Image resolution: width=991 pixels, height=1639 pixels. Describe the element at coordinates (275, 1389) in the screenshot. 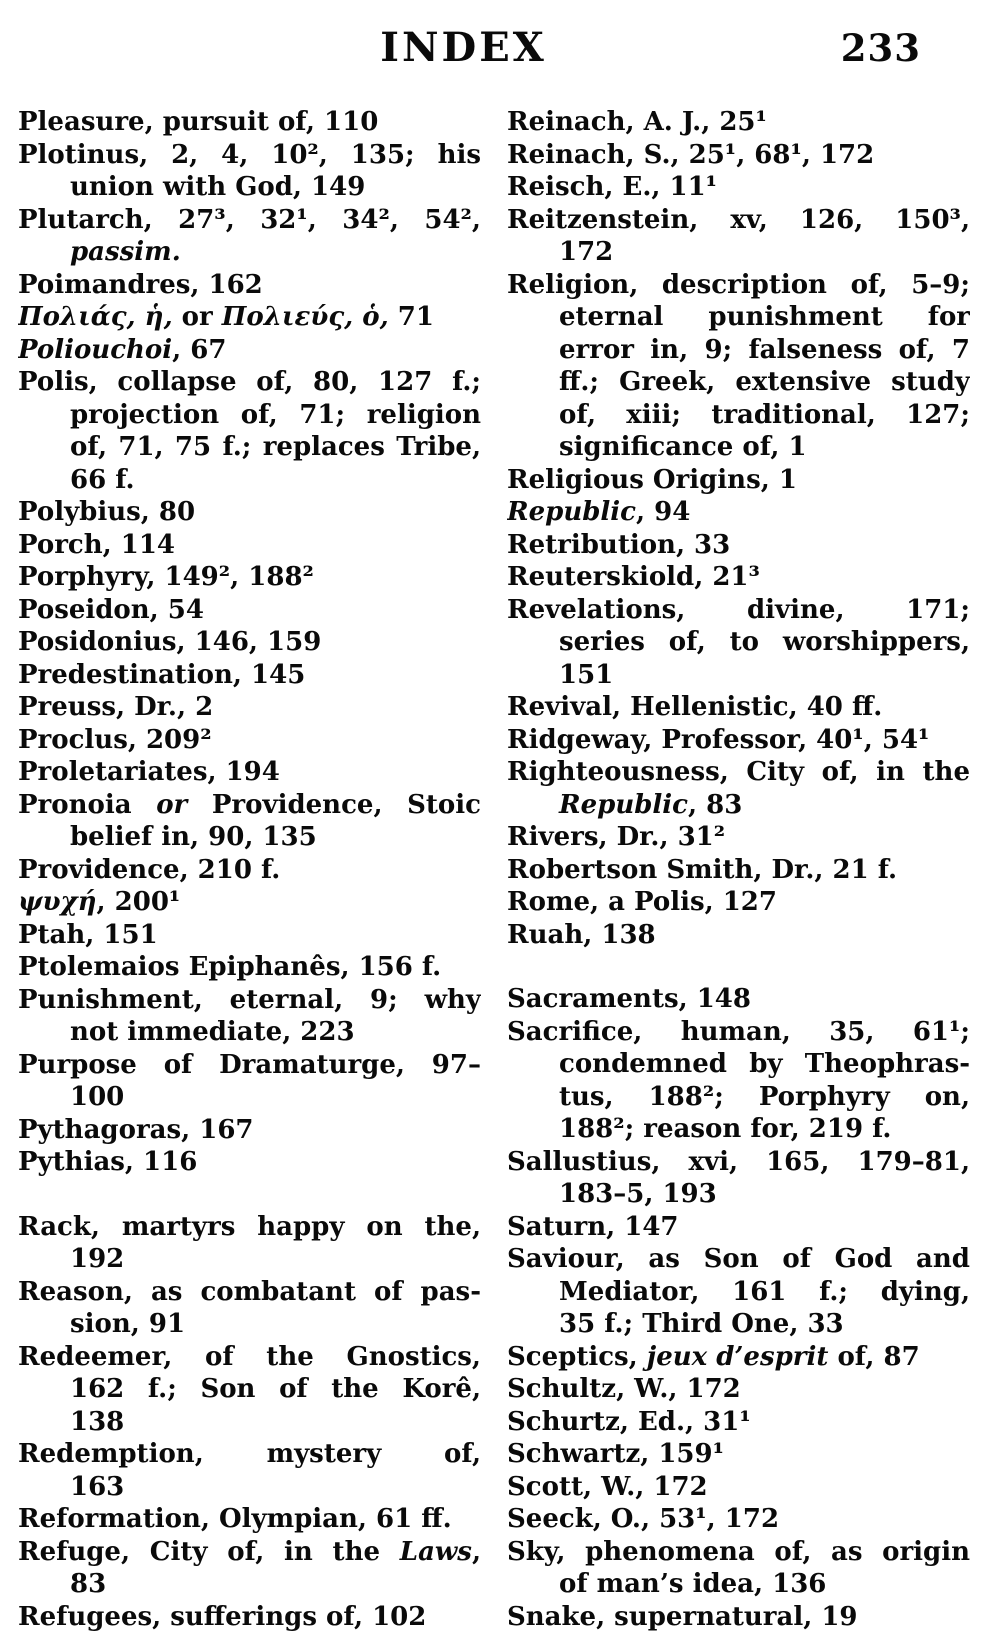

I see `index-text: 162 f.; Son of the Korê,` at that location.